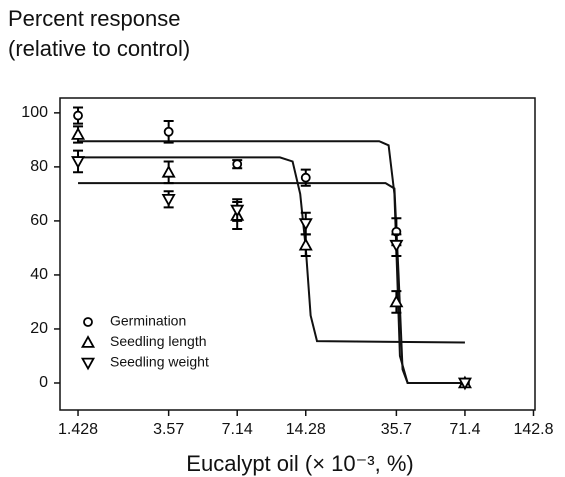  Describe the element at coordinates (464, 429) in the screenshot. I see `x-tick-label: 71.4` at that location.